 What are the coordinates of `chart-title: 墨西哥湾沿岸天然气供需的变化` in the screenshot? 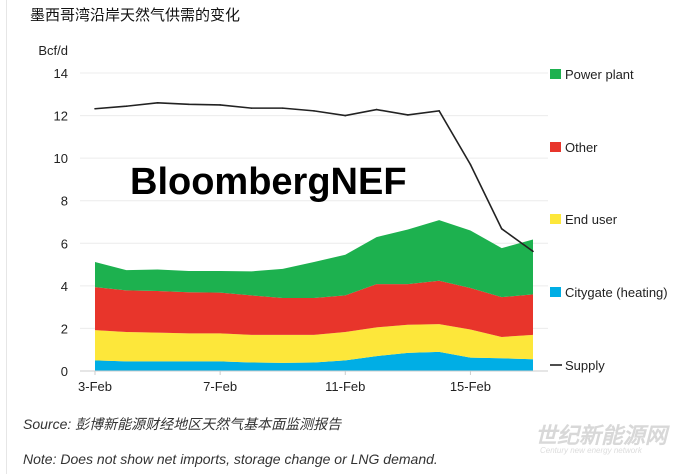 It's located at (135, 15).